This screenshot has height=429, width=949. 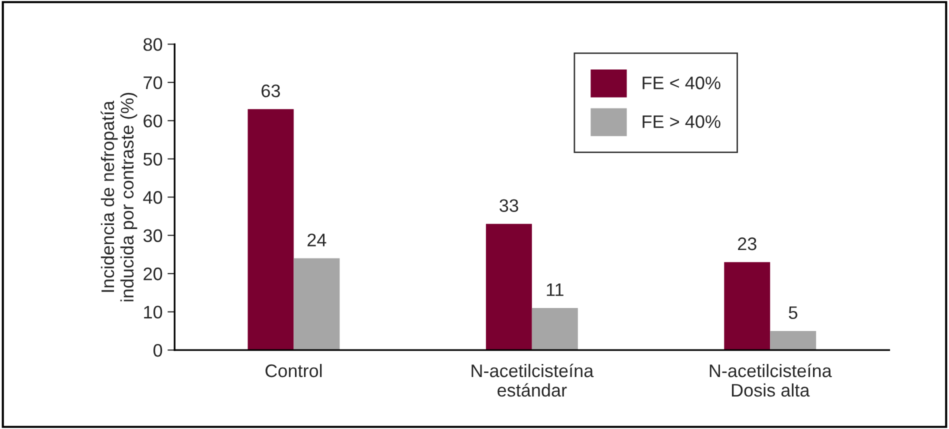 I want to click on legend-label: FE < 40%, so click(x=681, y=83).